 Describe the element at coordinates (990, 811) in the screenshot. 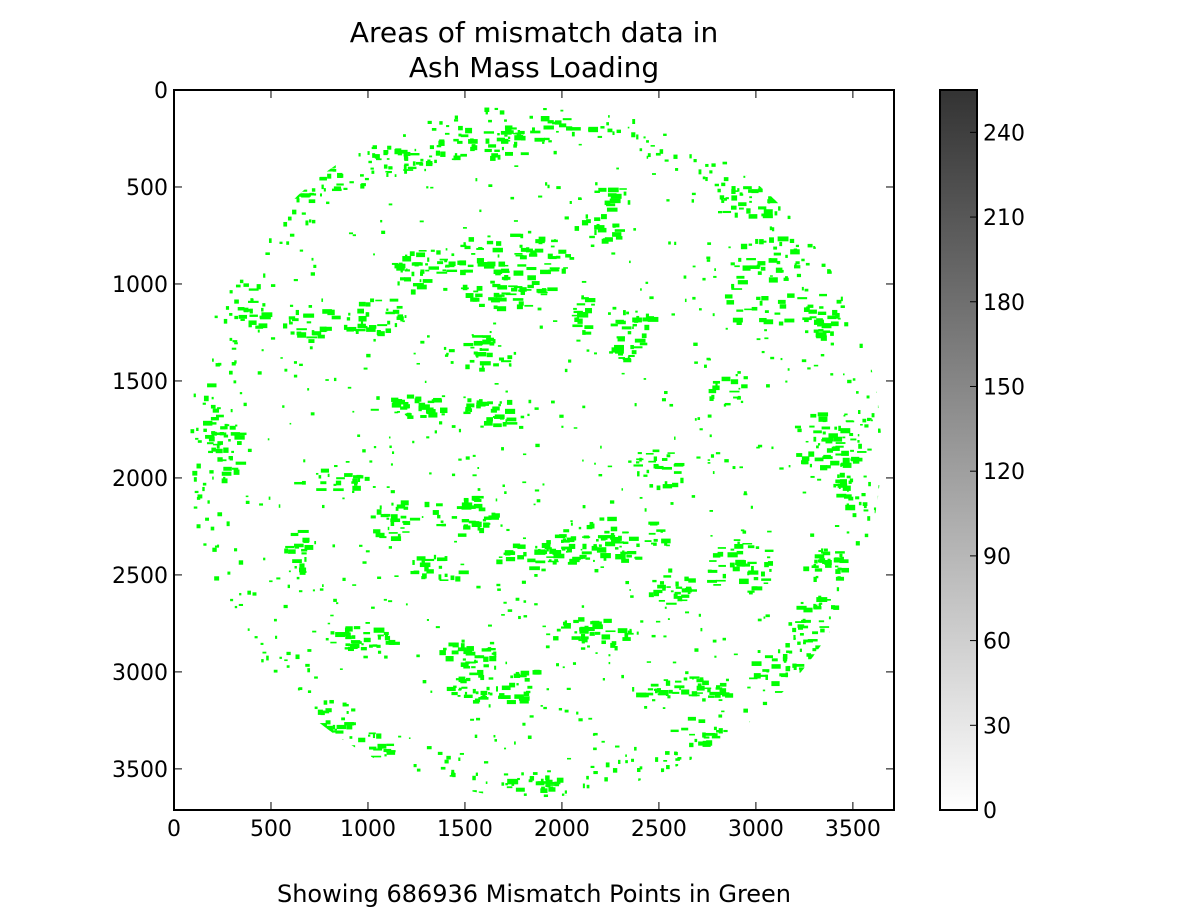

I see `colorbar-tick-label: 0` at that location.